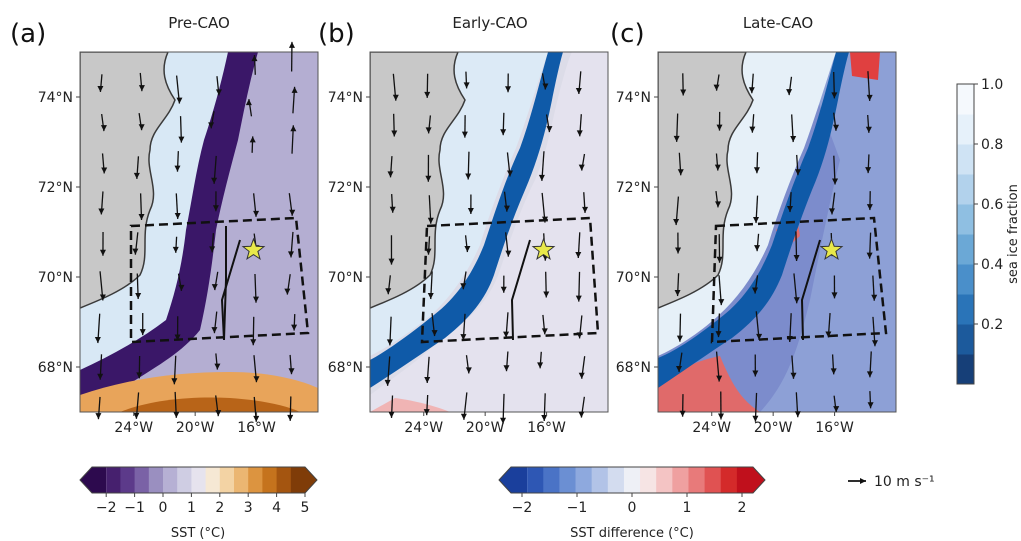  What do you see at coordinates (489, 23) in the screenshot?
I see `panel-title-b: Early-CAO` at bounding box center [489, 23].